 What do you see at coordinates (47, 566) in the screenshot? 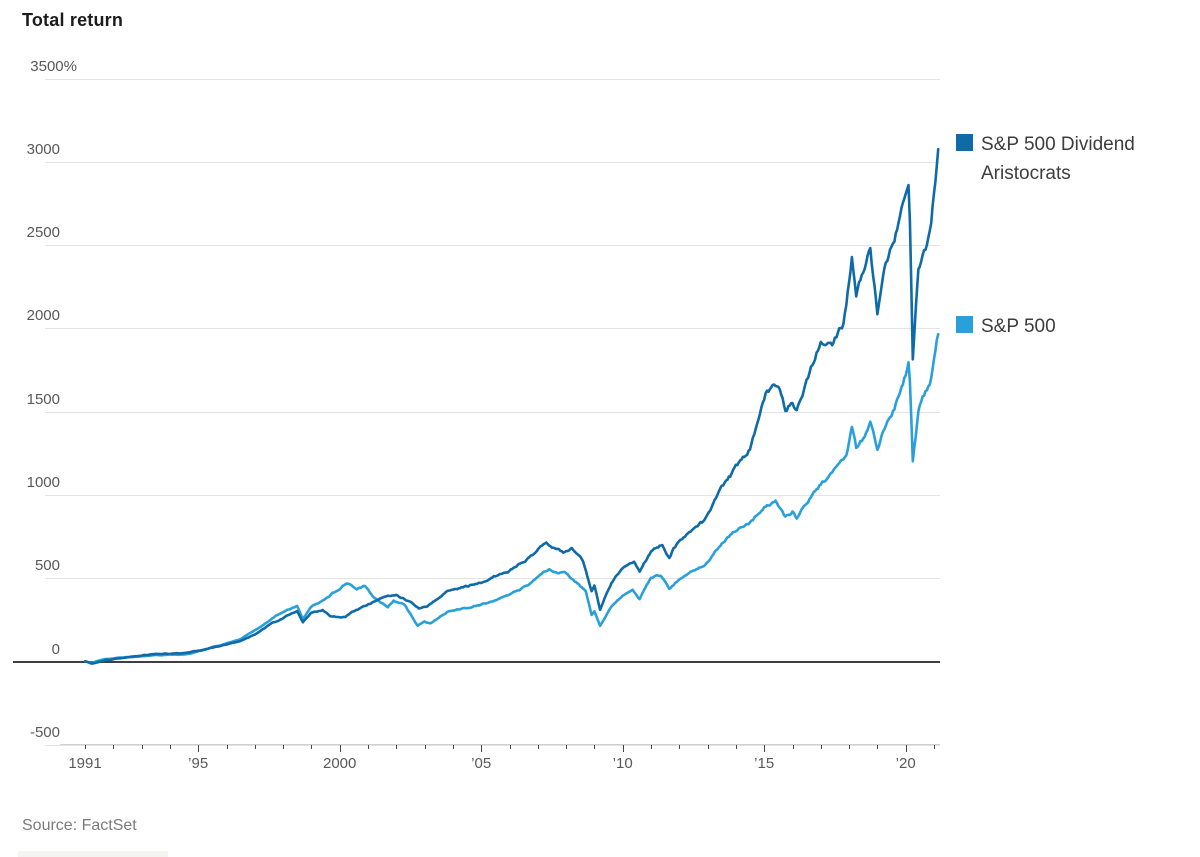
I see `y-axis-tick-label: 500` at bounding box center [47, 566].